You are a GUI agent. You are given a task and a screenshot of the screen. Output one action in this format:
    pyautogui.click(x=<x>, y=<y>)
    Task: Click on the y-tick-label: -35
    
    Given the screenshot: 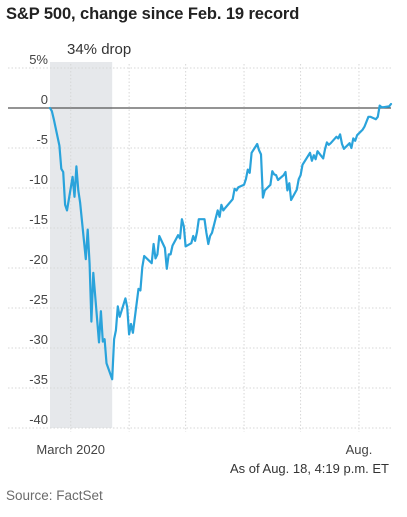 What is the action you would take?
    pyautogui.click(x=38, y=379)
    